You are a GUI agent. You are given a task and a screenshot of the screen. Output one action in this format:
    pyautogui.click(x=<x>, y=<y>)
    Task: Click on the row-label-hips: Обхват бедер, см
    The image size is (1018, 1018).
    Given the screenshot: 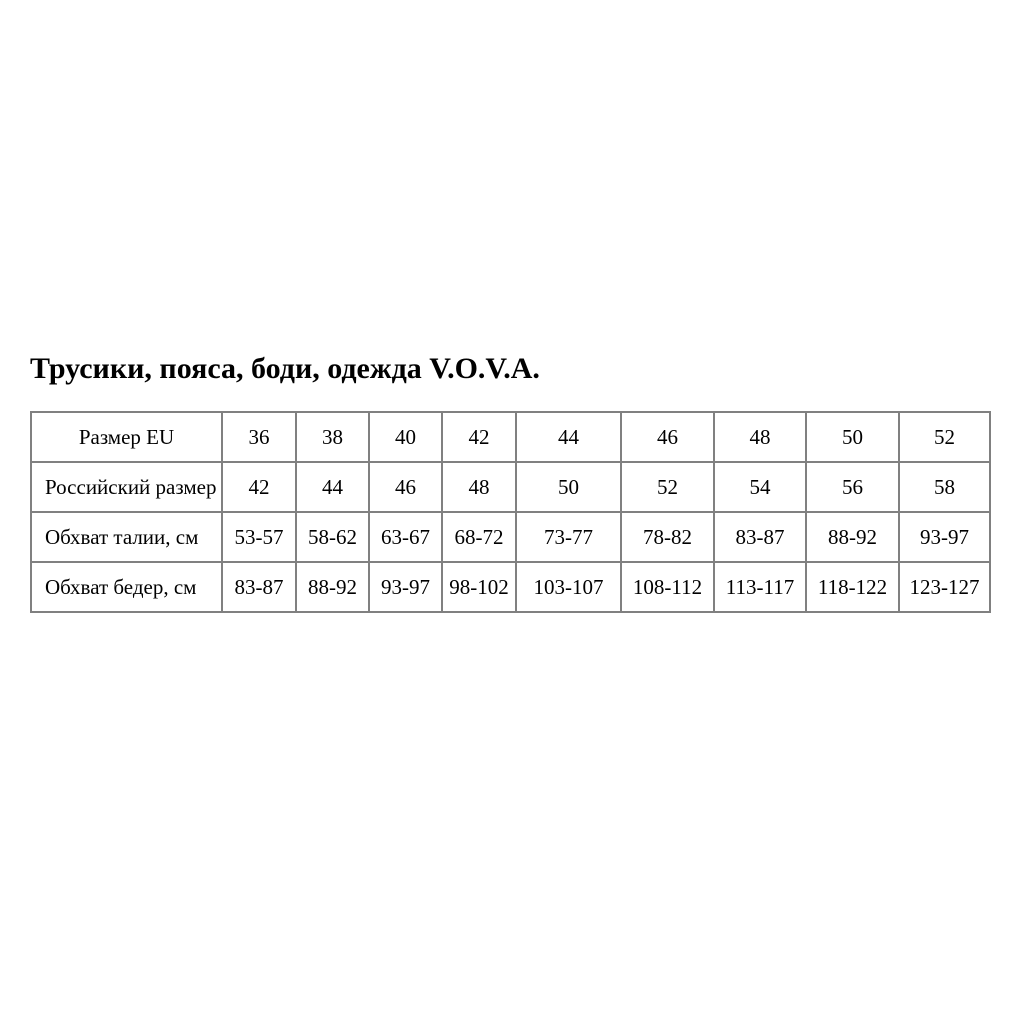 What is the action you would take?
    pyautogui.click(x=126, y=587)
    